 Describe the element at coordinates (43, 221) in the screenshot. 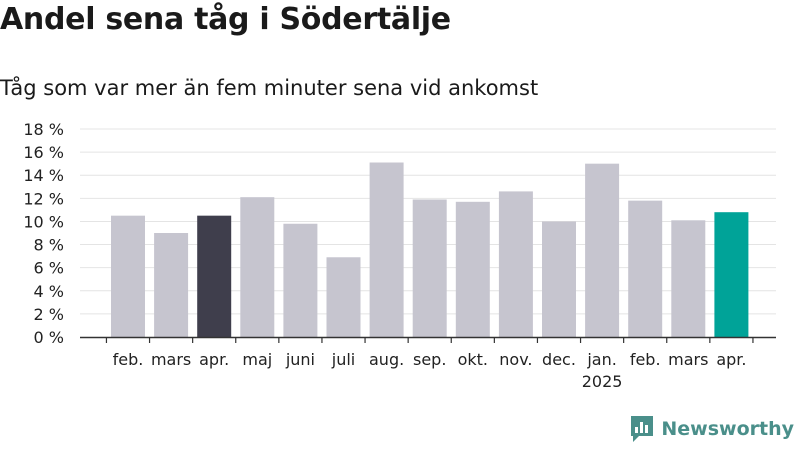

I see `y-tick-label: 10 %` at that location.